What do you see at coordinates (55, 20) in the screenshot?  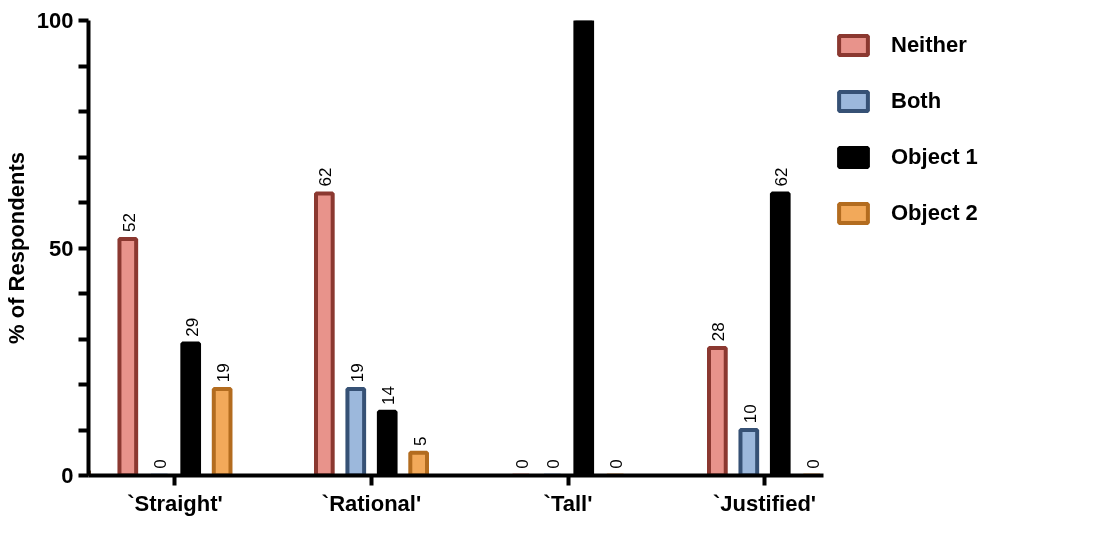 I see `y-tick-label: 100` at bounding box center [55, 20].